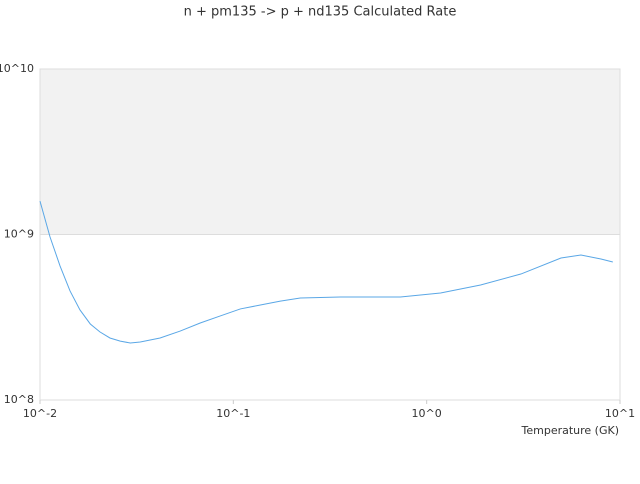  Describe the element at coordinates (427, 413) in the screenshot. I see `x-tick-label: 10^0` at that location.